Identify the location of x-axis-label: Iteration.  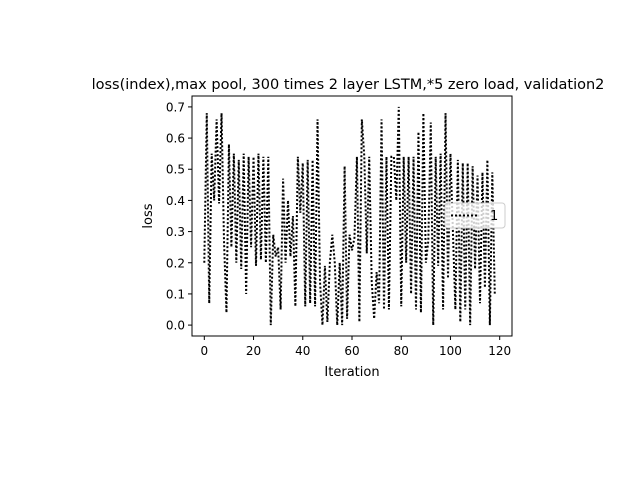
(351, 372).